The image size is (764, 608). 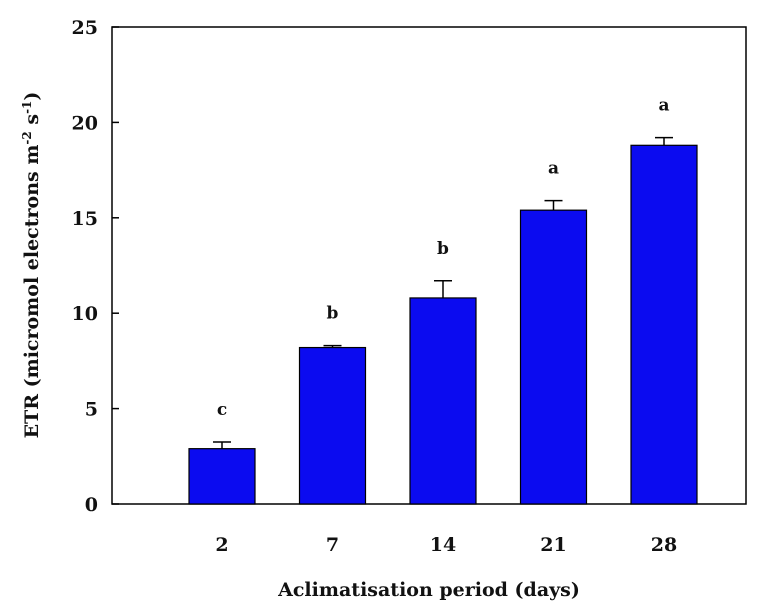 I want to click on x-tick-label: 28, so click(x=664, y=545).